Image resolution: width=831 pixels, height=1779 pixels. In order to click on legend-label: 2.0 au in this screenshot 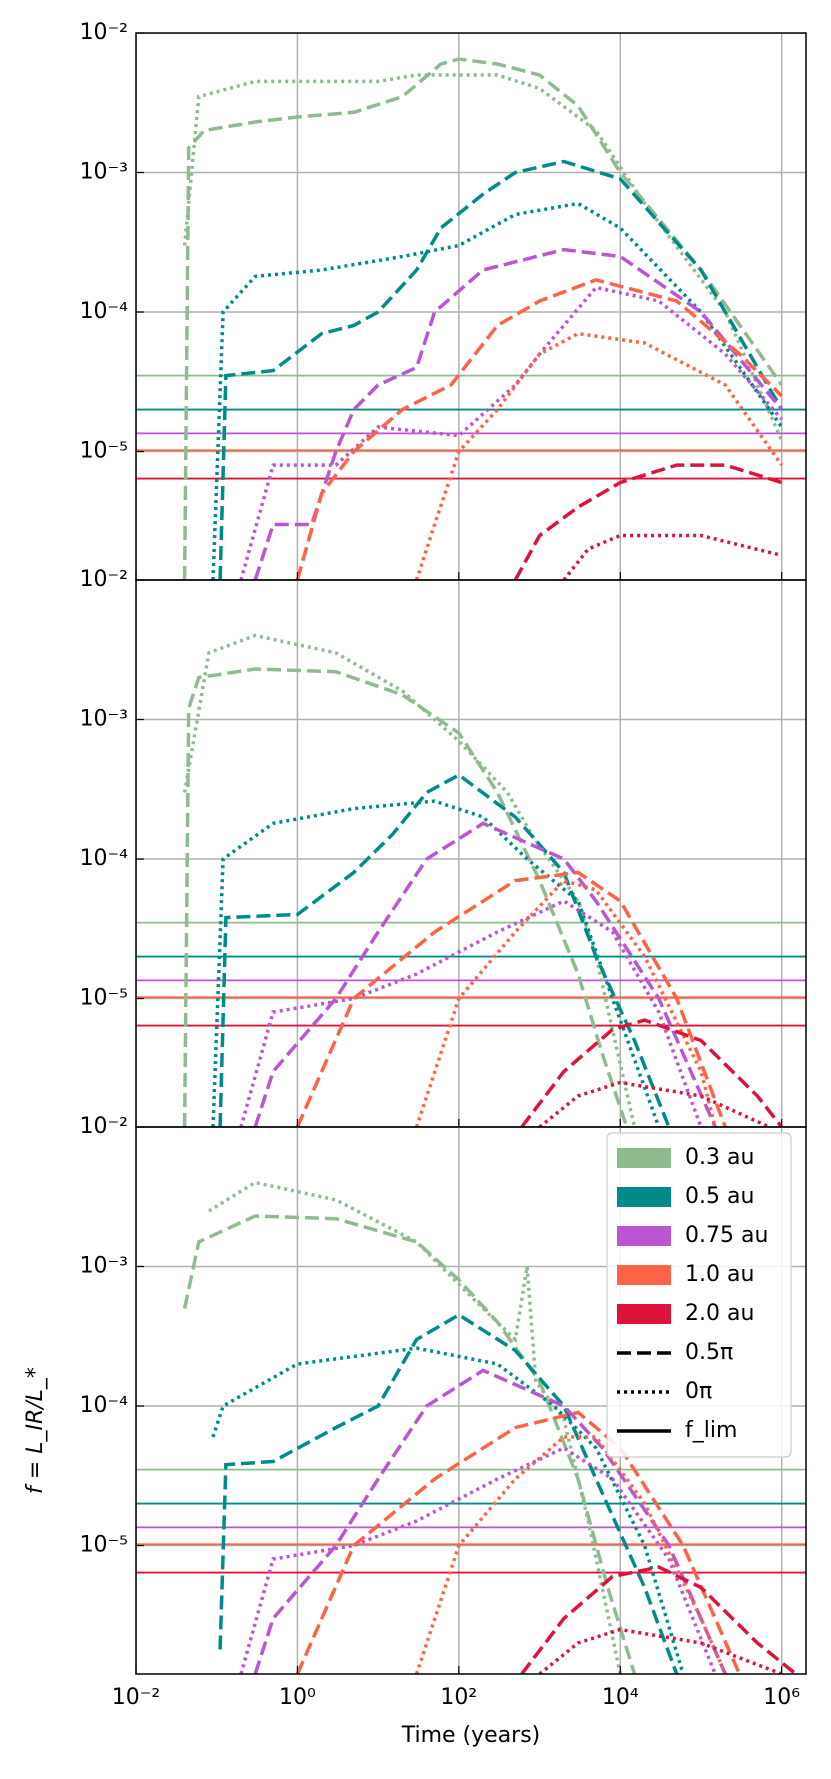, I will do `click(719, 1313)`.